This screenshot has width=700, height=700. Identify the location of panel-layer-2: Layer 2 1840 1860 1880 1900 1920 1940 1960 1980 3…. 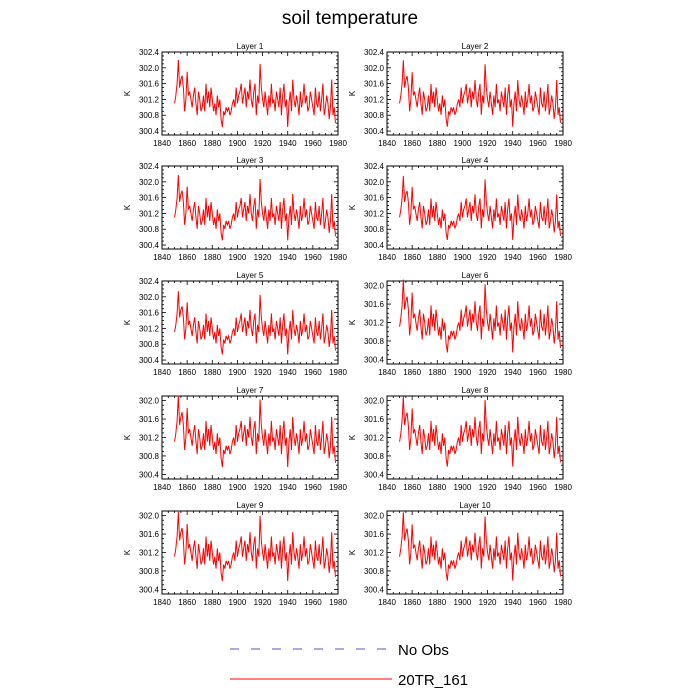
(460, 95).